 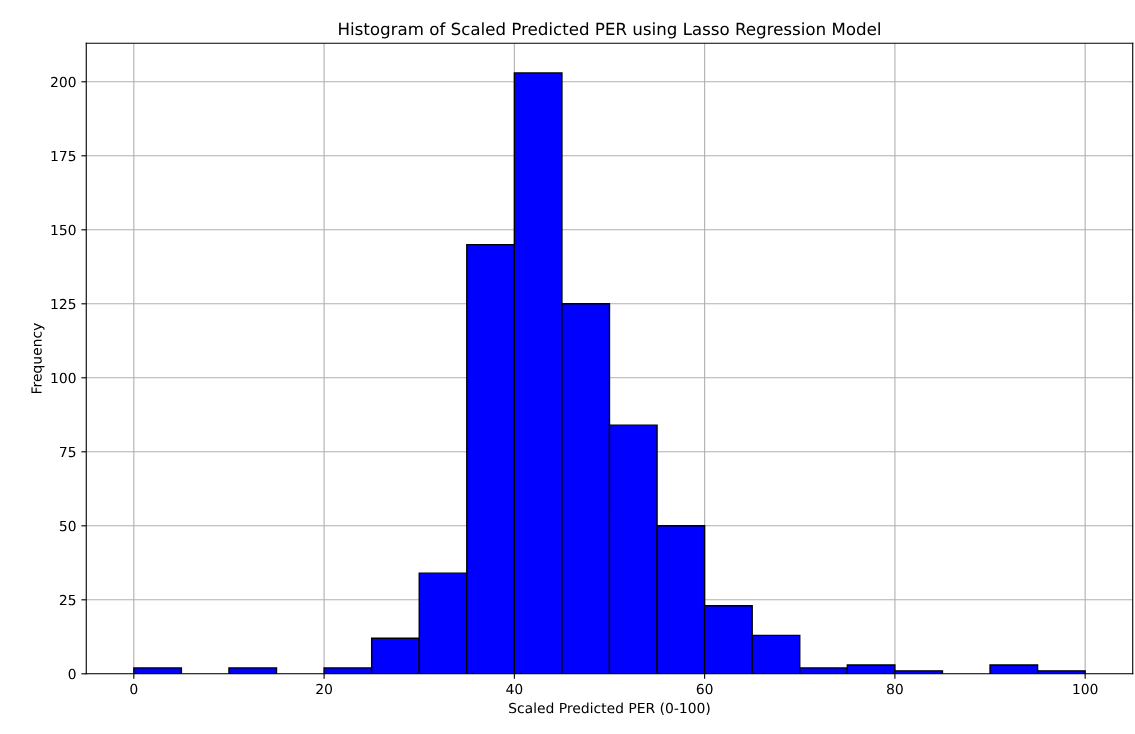 I want to click on x-tick-label: 100, so click(x=1085, y=689).